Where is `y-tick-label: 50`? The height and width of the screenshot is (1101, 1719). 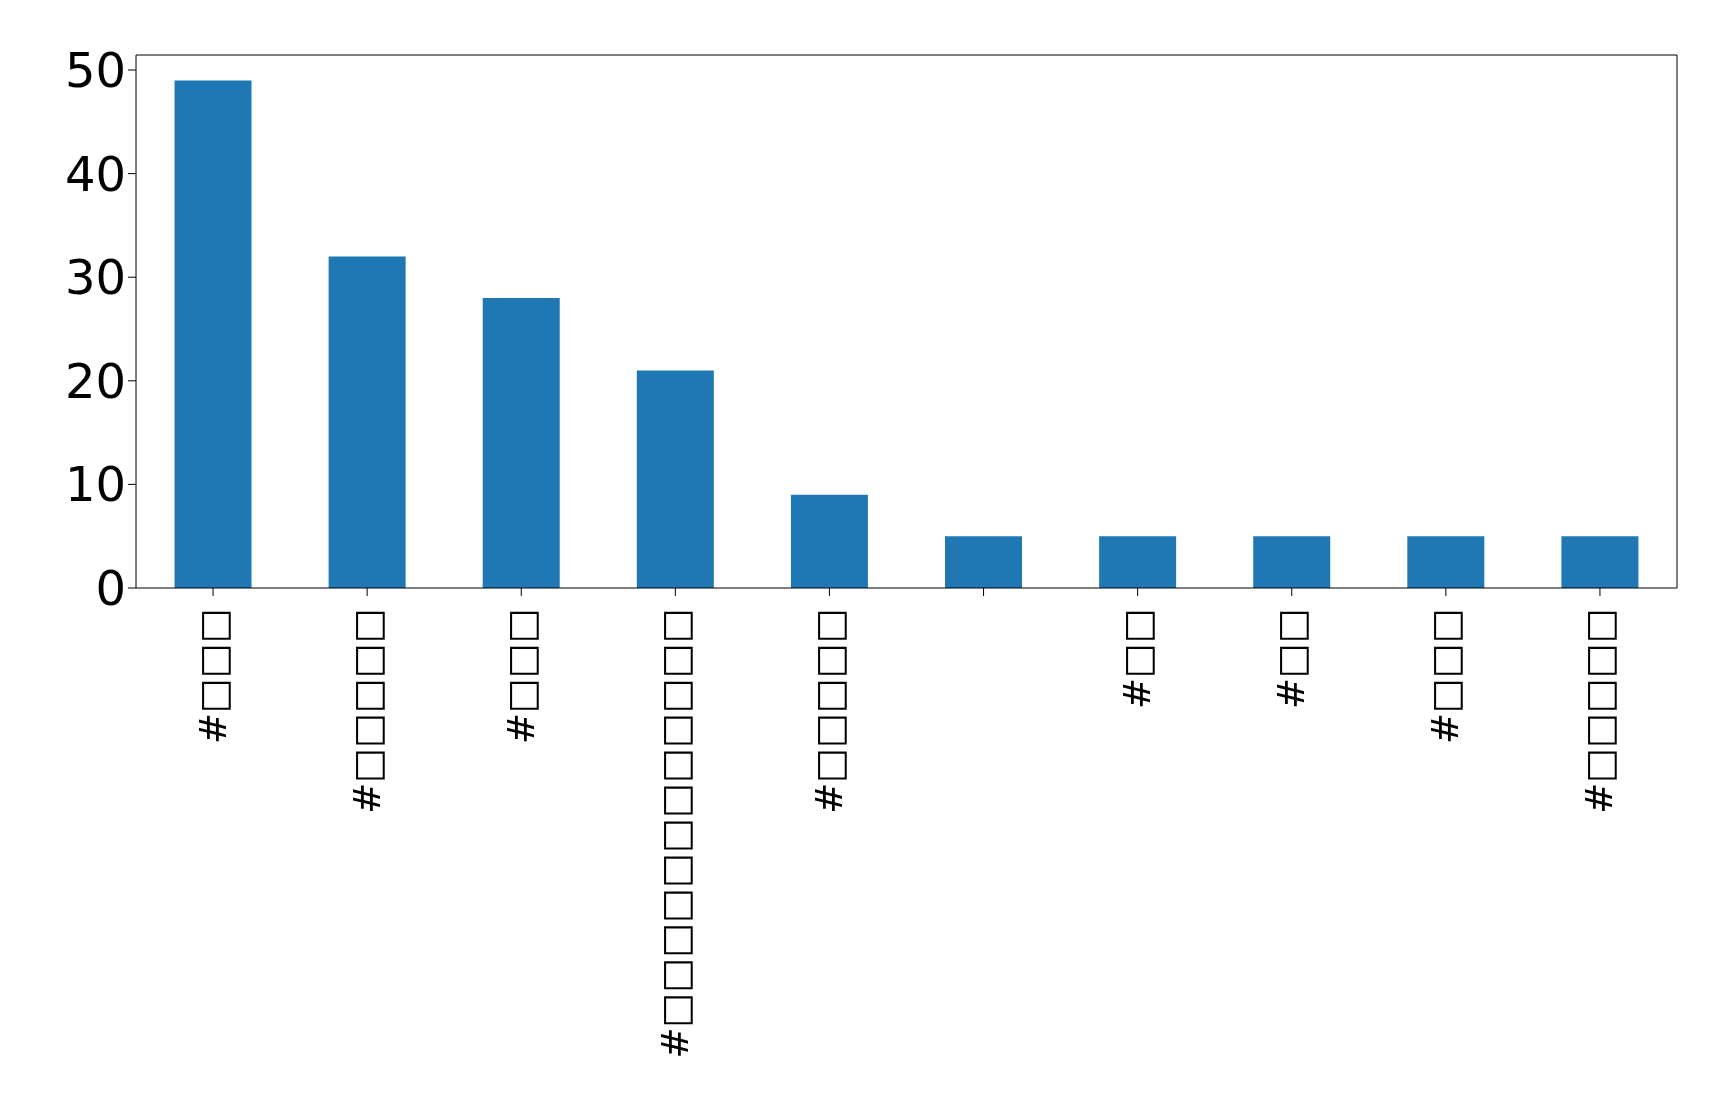 y-tick-label: 50 is located at coordinates (95, 70).